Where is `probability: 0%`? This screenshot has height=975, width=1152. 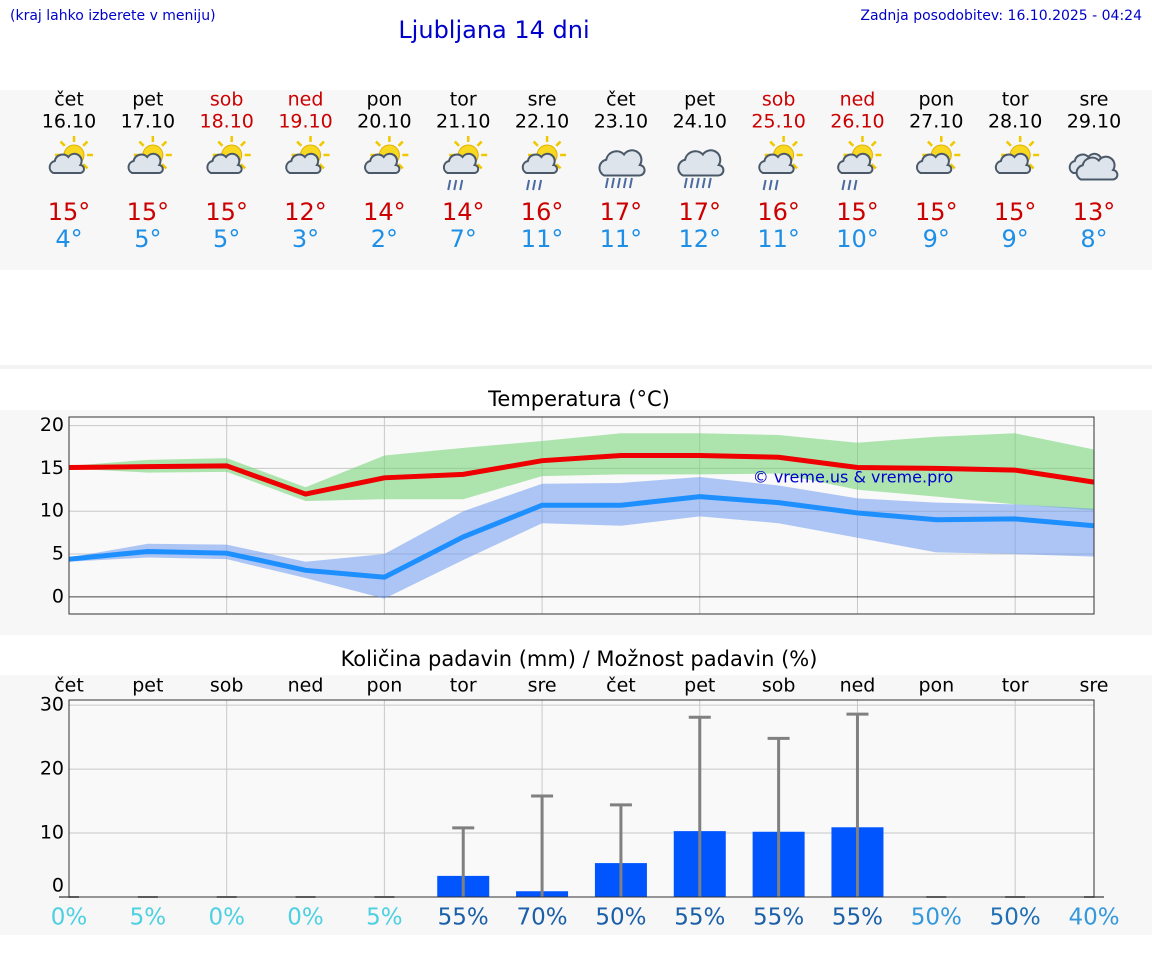 probability: 0% is located at coordinates (305, 918).